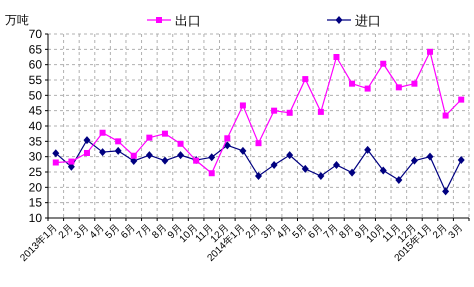  I want to click on legend-label: 出口, so click(188, 20).